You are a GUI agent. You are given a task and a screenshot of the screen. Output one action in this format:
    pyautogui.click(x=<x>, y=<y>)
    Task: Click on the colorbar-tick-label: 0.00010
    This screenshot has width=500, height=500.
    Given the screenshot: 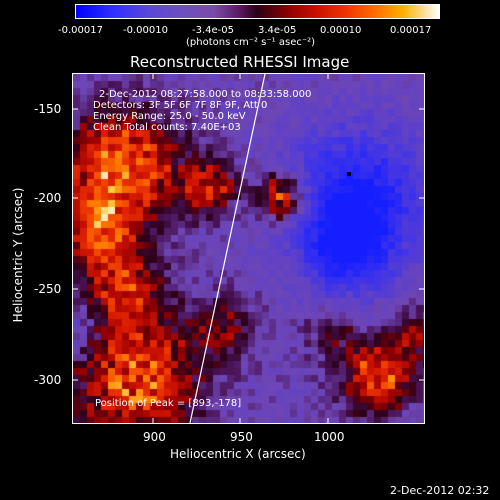 What is the action you would take?
    pyautogui.click(x=341, y=30)
    